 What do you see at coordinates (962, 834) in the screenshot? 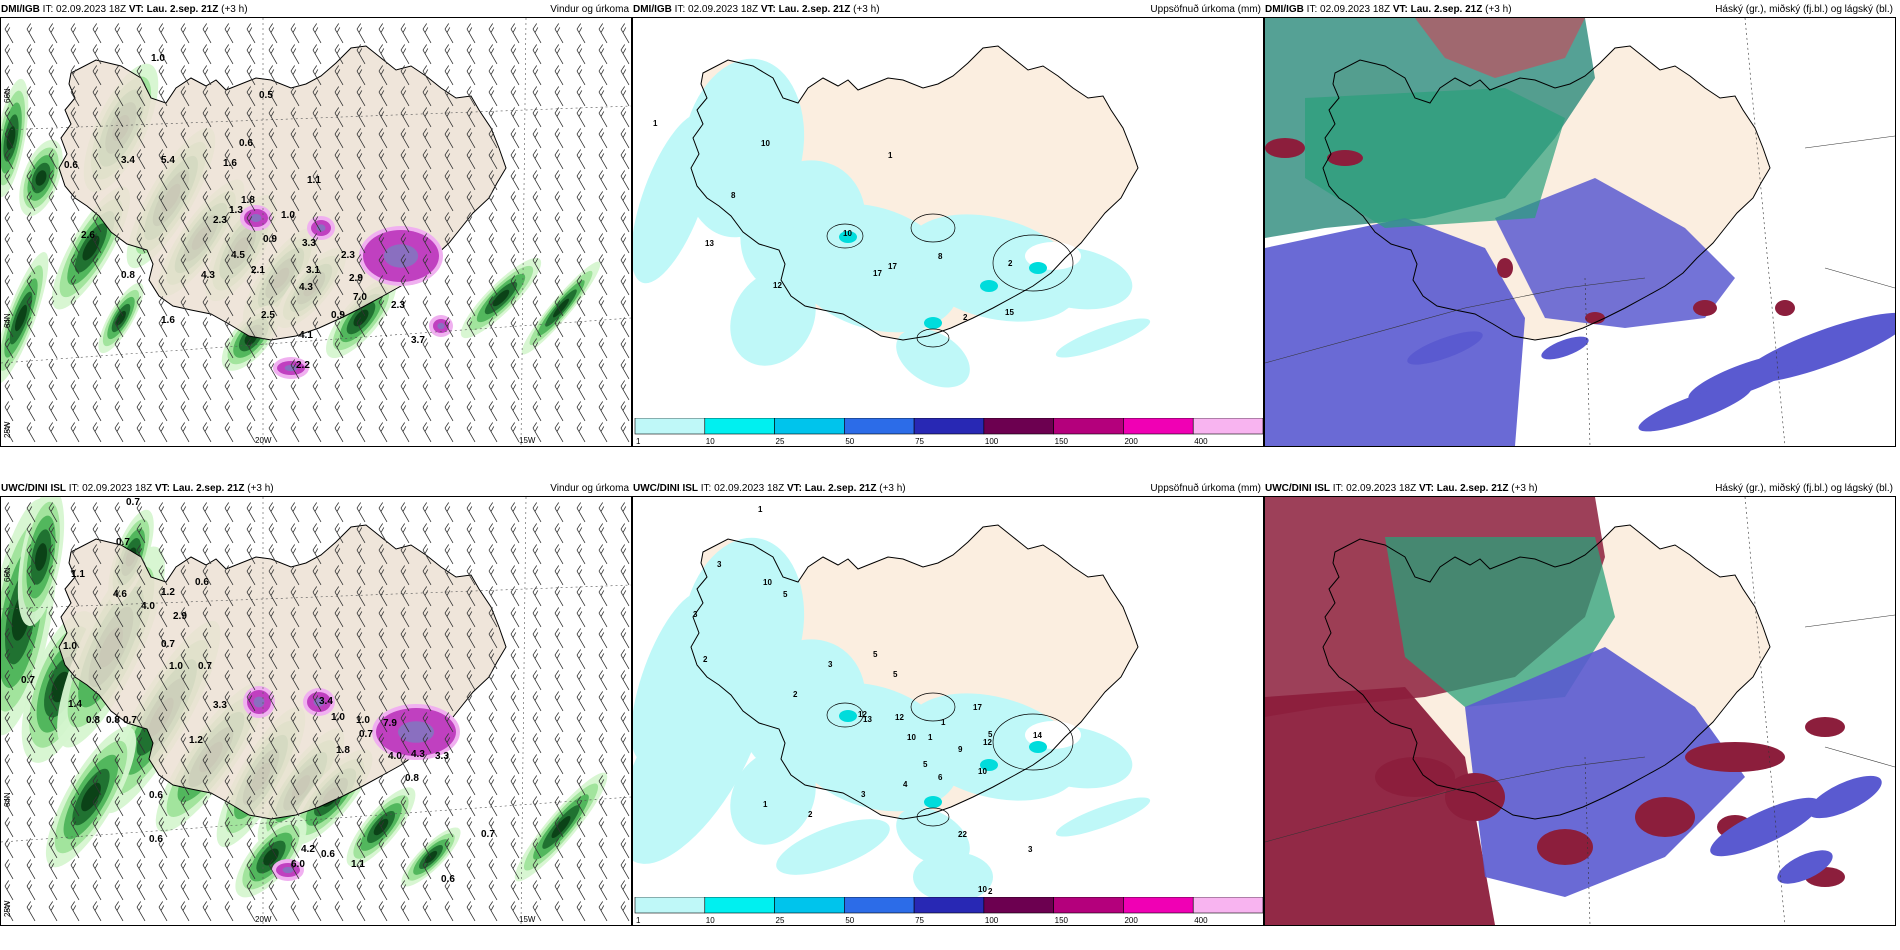
I see `precip-value-label: 22` at bounding box center [962, 834].